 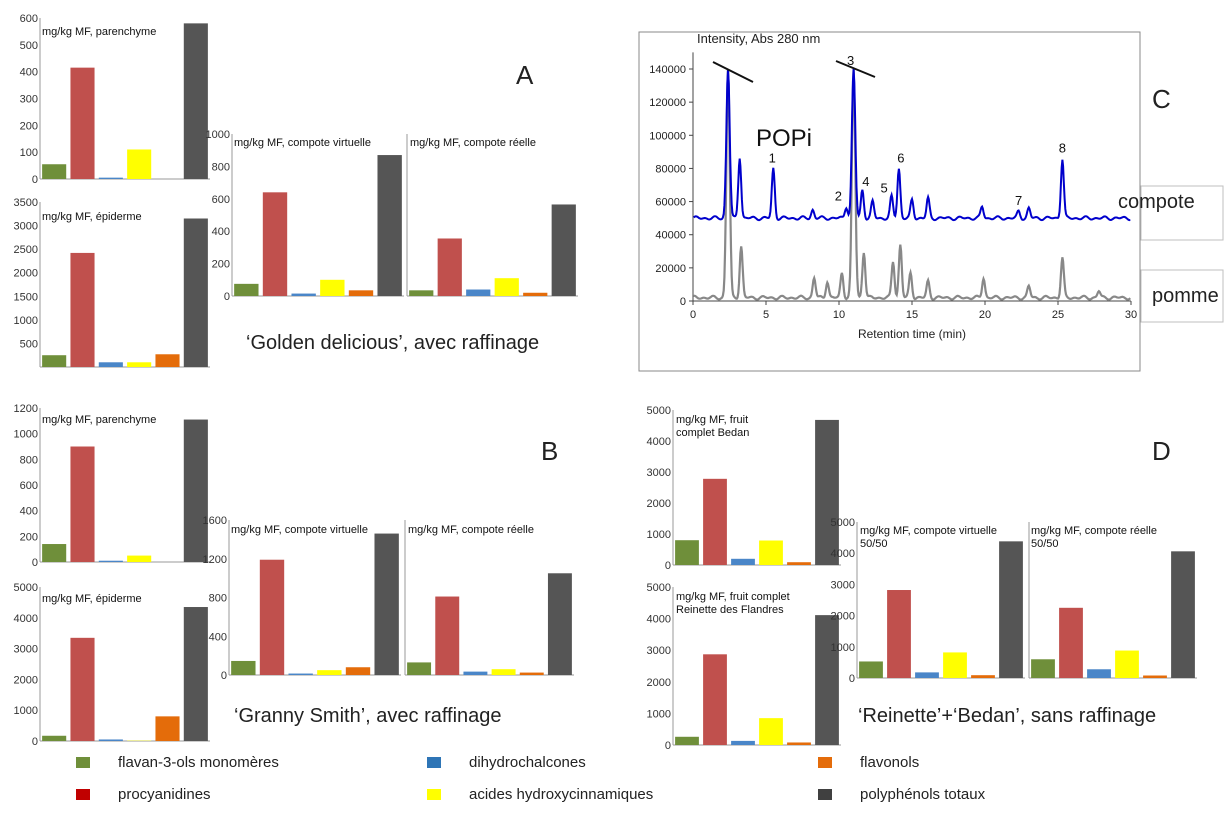 I want to click on chrom-y-tick-label: 120000, so click(x=667, y=103).